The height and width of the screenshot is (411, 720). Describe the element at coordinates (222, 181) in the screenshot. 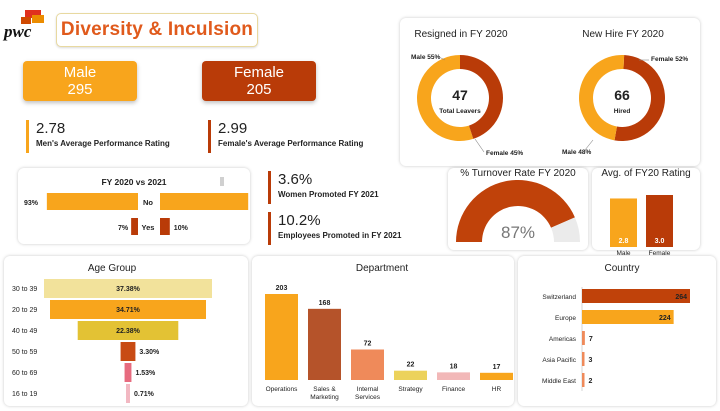

I see `fy-compare-scroll-indicator` at that location.